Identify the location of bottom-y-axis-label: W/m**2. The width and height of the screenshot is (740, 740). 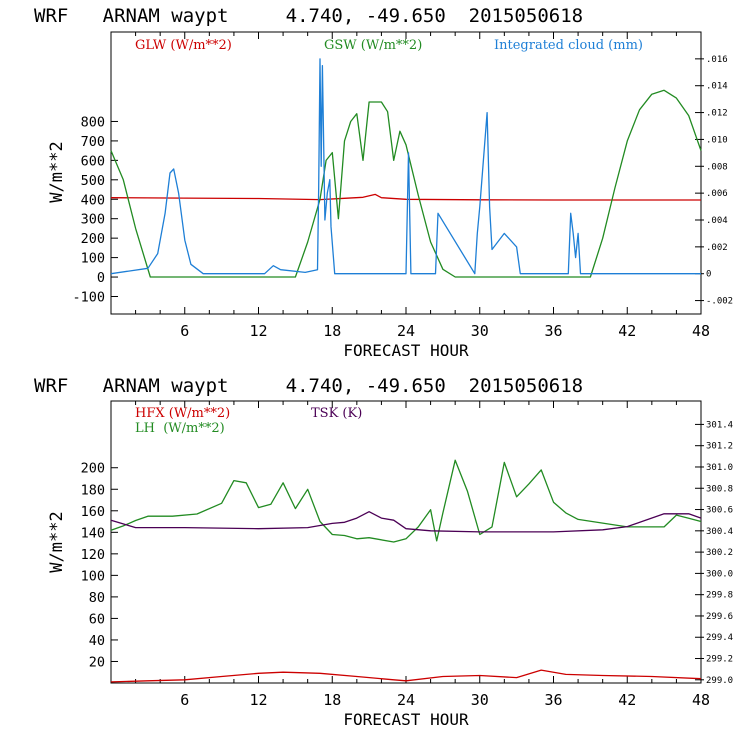
(57, 541).